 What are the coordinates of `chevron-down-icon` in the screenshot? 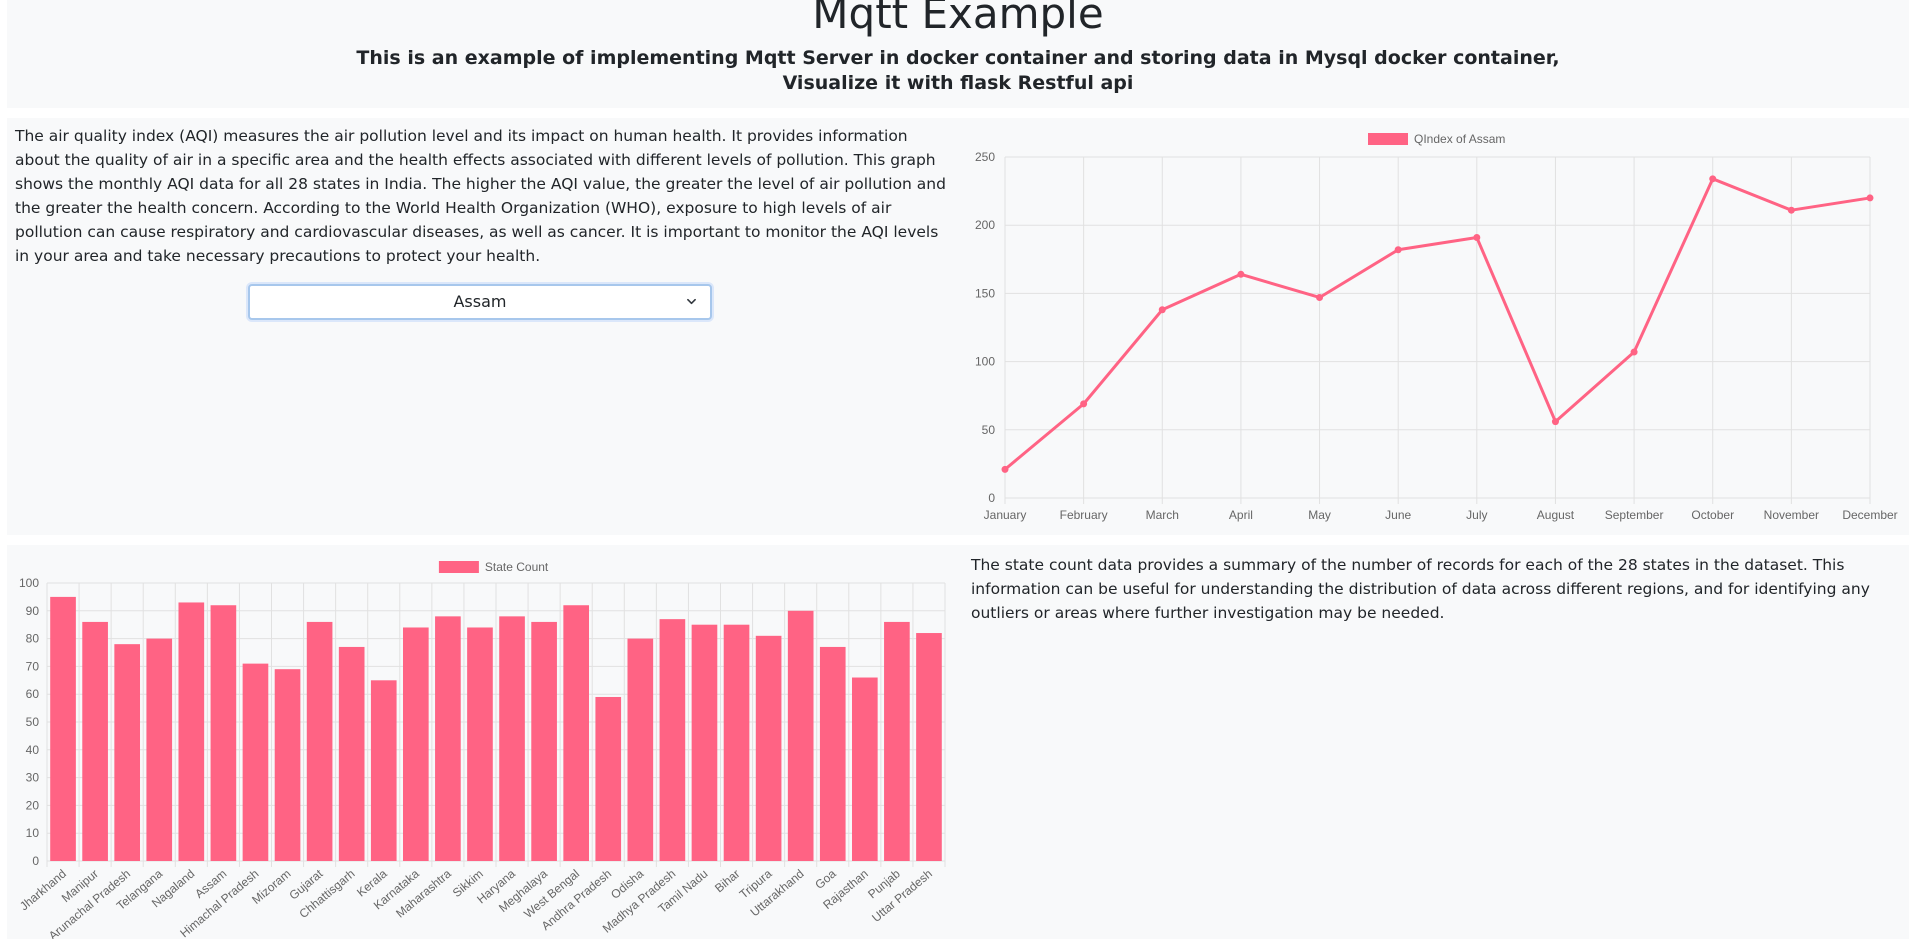 It's located at (691, 301).